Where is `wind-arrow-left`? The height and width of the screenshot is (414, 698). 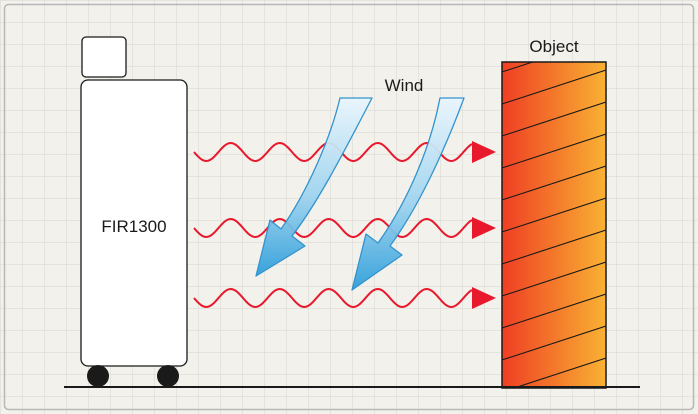
wind-arrow-left is located at coordinates (314, 187).